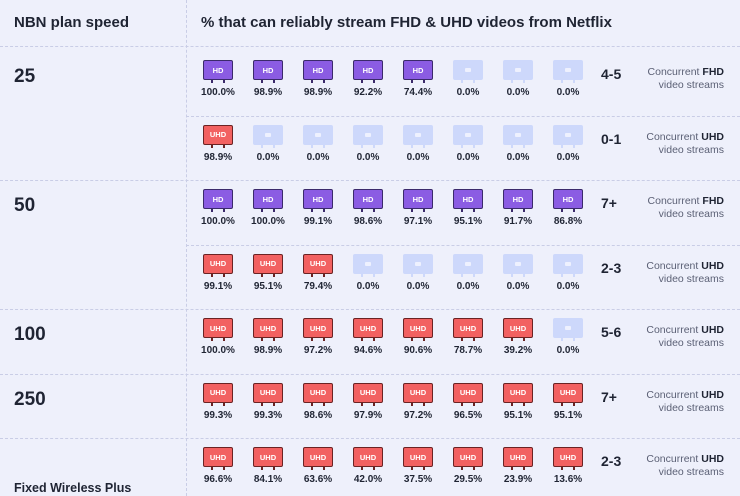  I want to click on stream-cell: UHD 96.6%, so click(220, 468).